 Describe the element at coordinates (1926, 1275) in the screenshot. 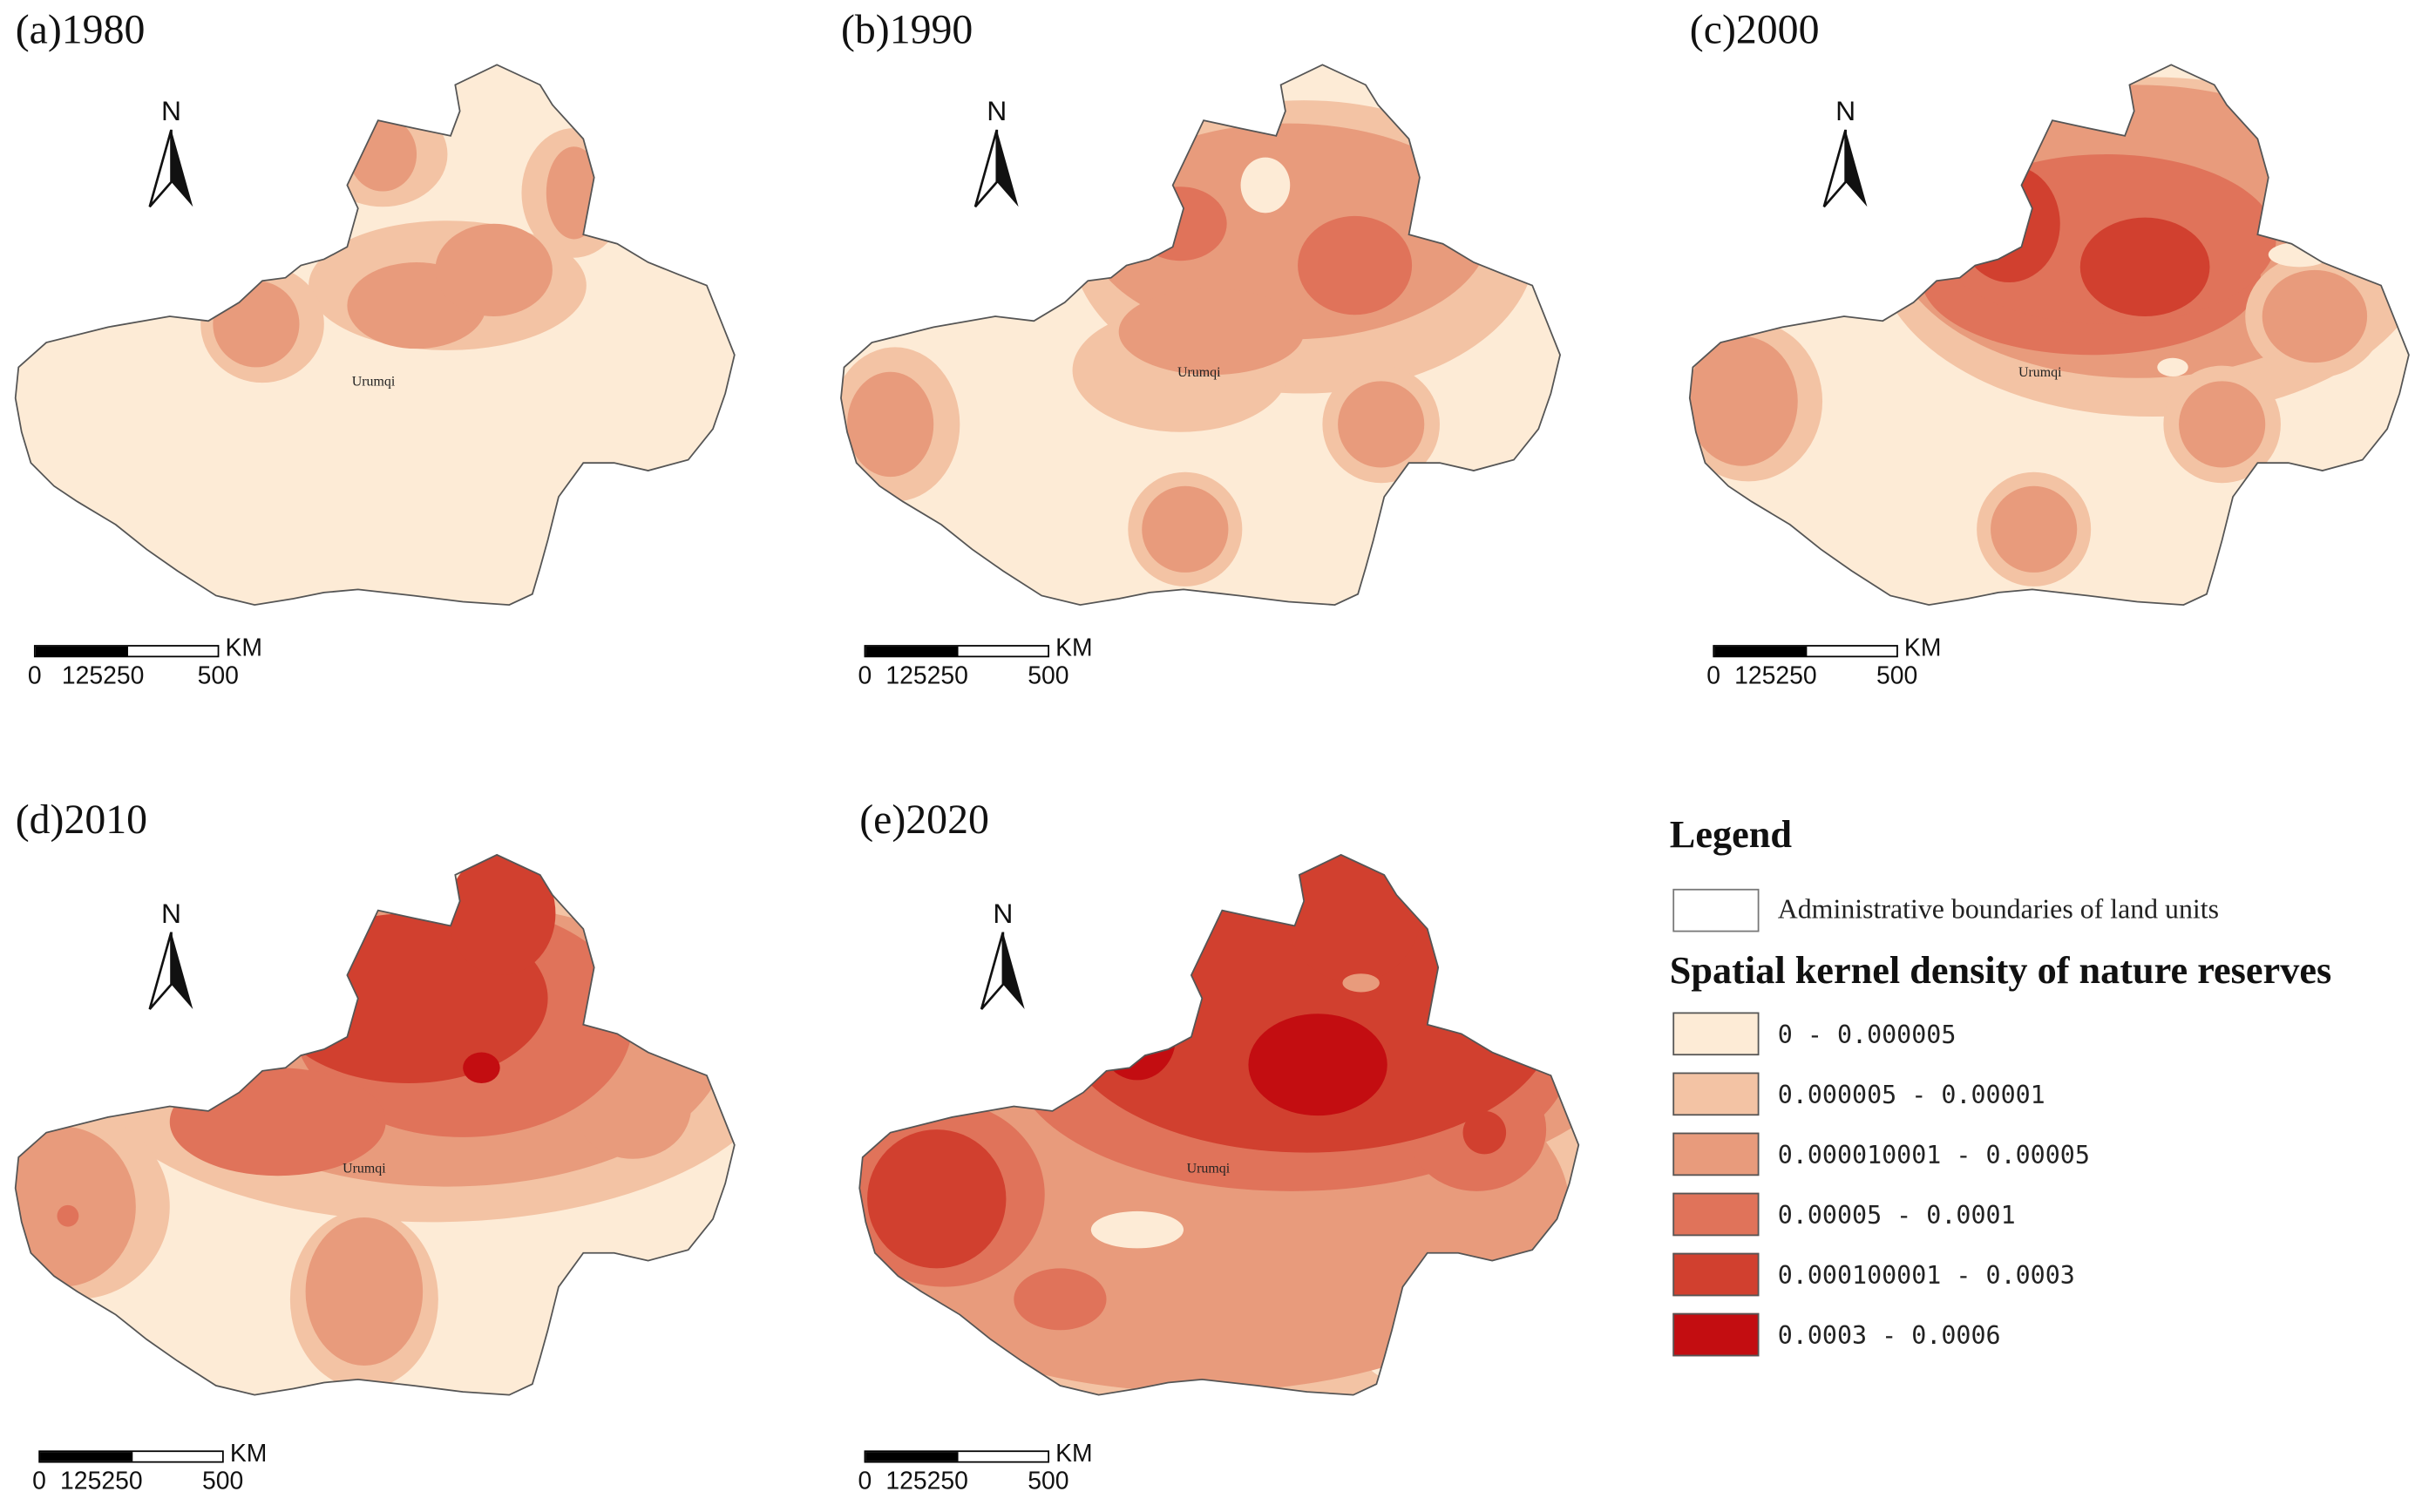

I see `legend-class-label: 0.000100001 - 0.0003` at that location.